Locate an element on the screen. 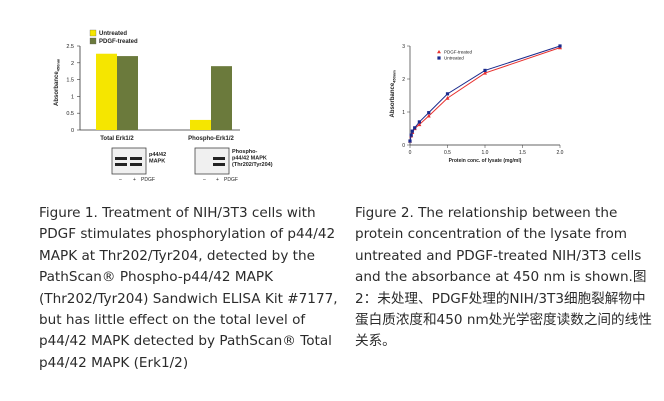  series-line is located at coordinates (485, 94).